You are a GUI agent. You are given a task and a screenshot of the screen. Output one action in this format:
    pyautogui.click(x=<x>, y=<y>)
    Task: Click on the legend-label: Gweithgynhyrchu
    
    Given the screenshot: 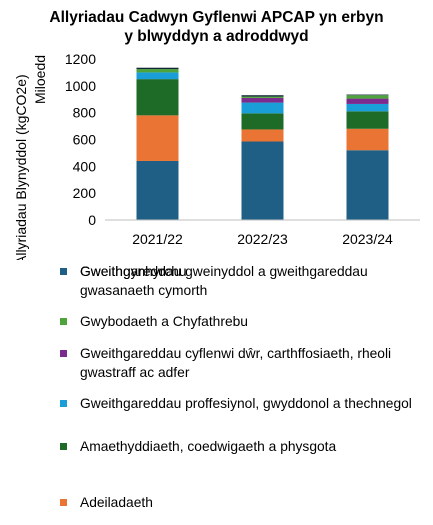 What is the action you would take?
    pyautogui.click(x=133, y=271)
    